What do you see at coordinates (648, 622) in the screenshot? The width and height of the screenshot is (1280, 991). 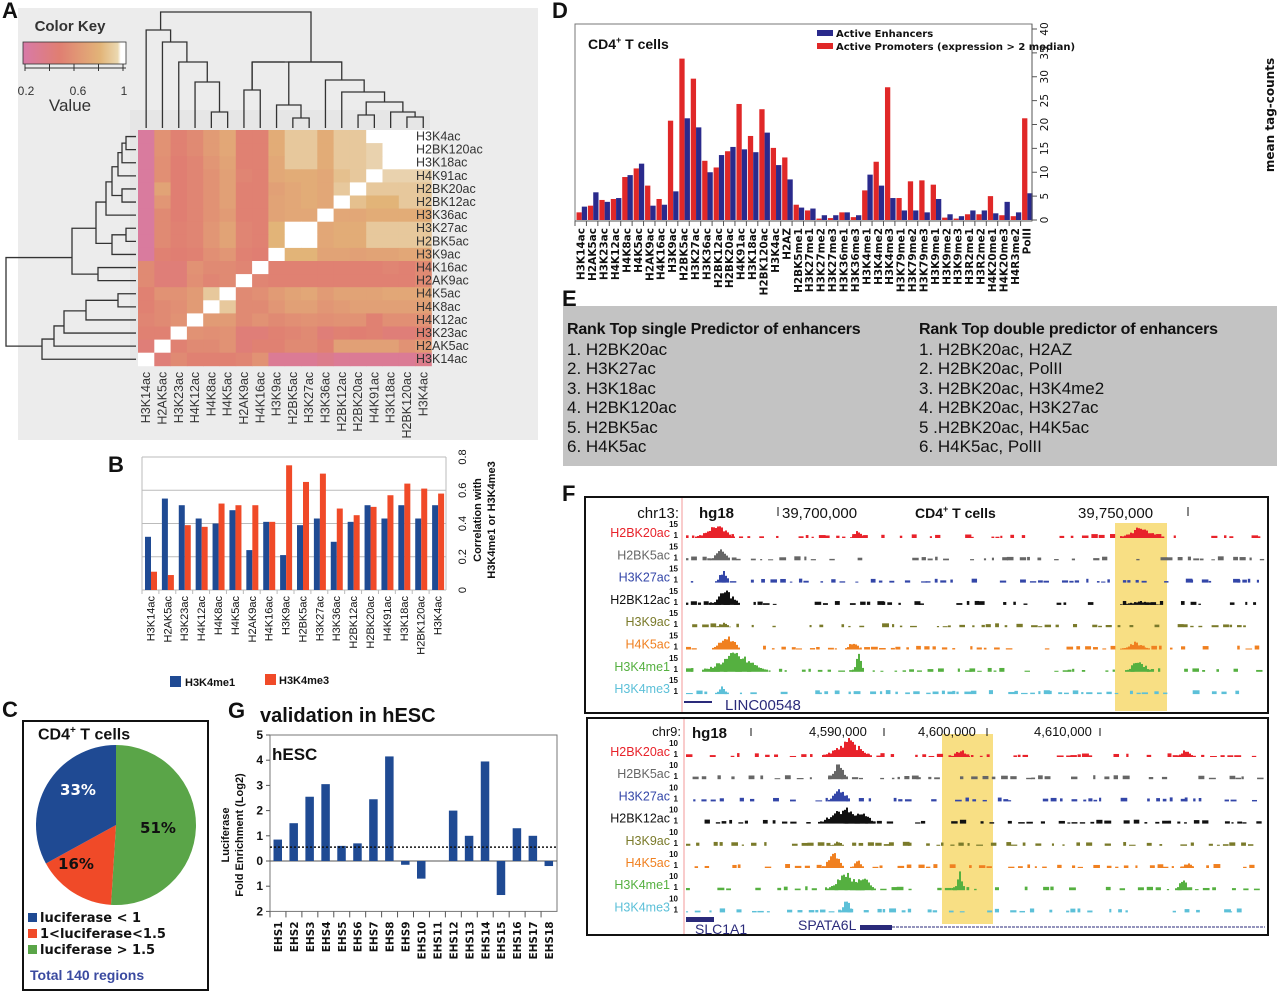 I see `track-label: H3K9ac` at bounding box center [648, 622].